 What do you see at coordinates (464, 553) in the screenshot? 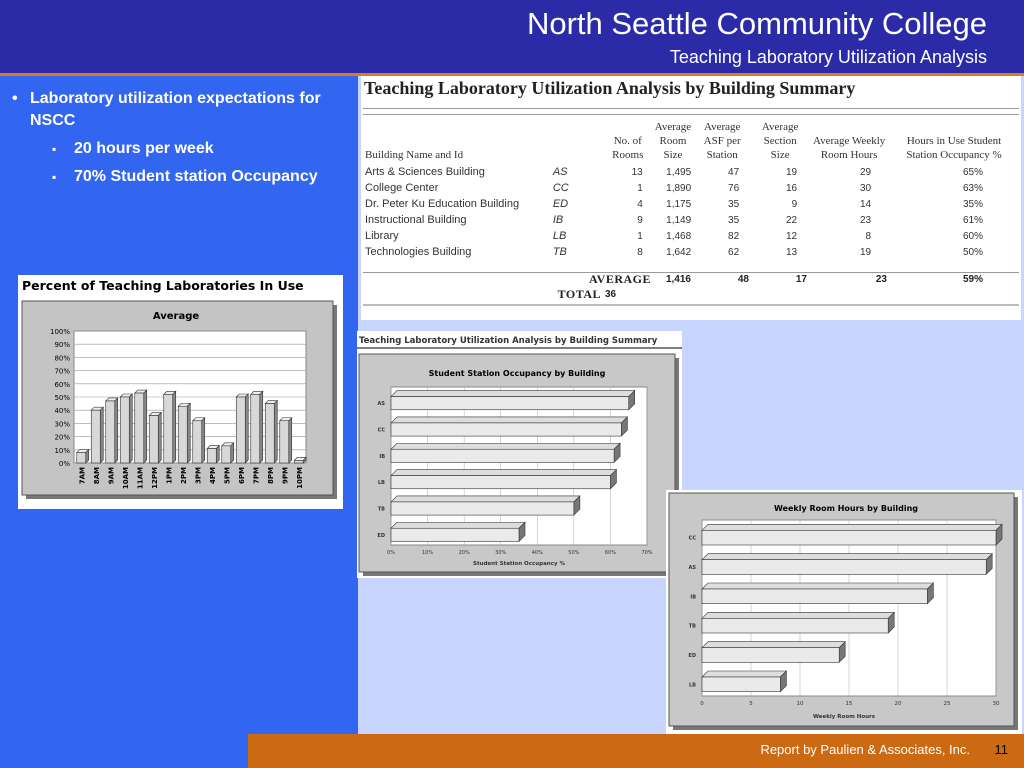
I see `chart2-xtick: 20%` at bounding box center [464, 553].